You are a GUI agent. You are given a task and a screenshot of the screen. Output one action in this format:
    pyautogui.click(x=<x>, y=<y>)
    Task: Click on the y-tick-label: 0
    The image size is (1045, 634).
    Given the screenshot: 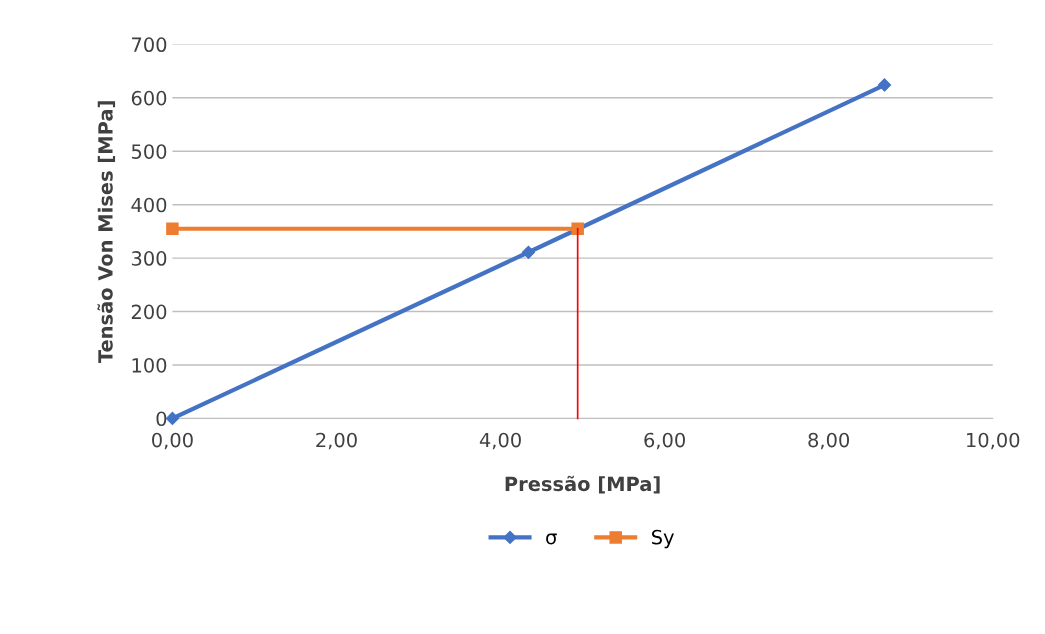 What is the action you would take?
    pyautogui.click(x=161, y=419)
    